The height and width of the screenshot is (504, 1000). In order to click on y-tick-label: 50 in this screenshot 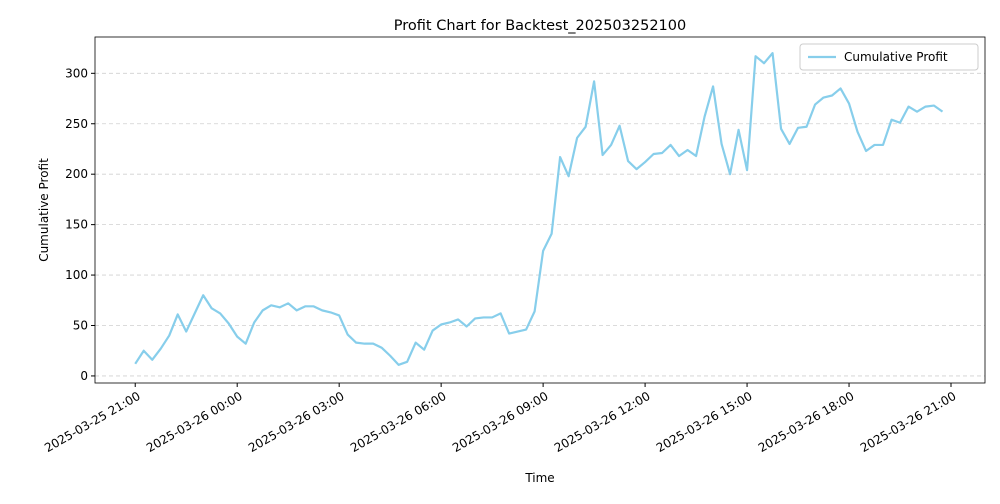, I will do `click(80, 326)`.